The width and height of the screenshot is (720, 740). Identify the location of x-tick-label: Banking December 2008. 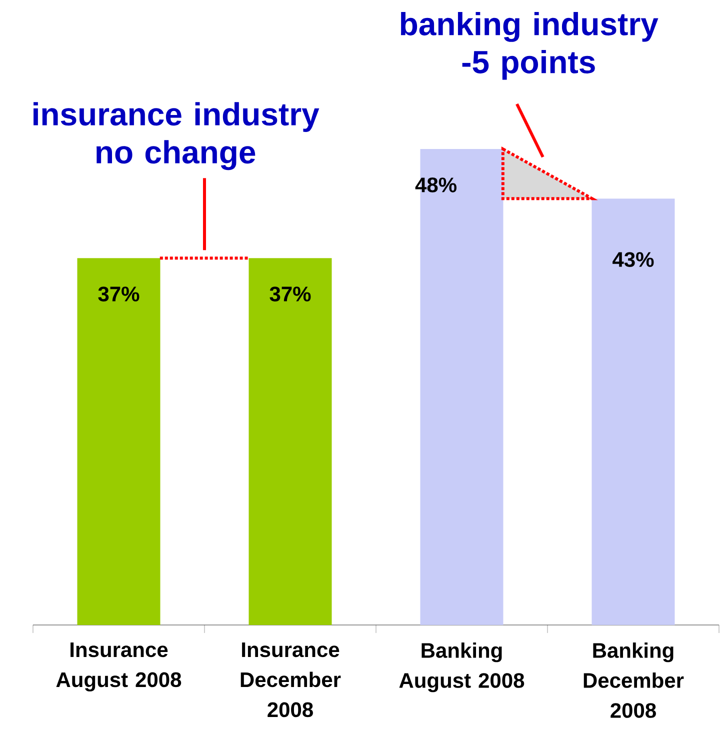
(634, 680).